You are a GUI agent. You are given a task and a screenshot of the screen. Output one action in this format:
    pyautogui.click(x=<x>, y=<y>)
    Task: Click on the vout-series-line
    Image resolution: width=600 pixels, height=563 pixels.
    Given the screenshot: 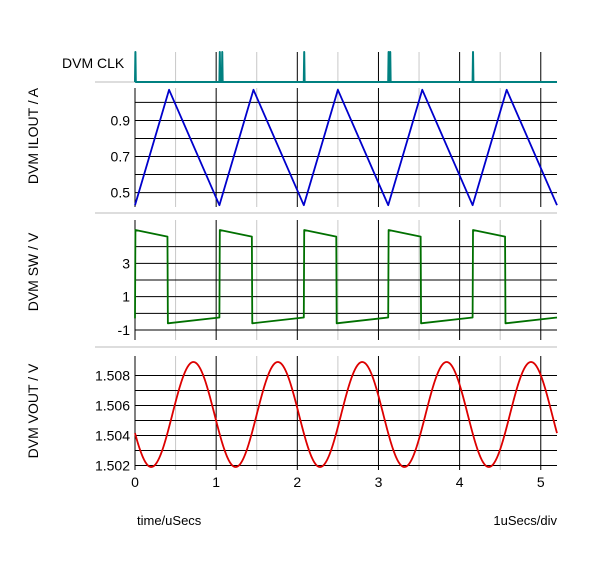 What is the action you would take?
    pyautogui.click(x=346, y=414)
    